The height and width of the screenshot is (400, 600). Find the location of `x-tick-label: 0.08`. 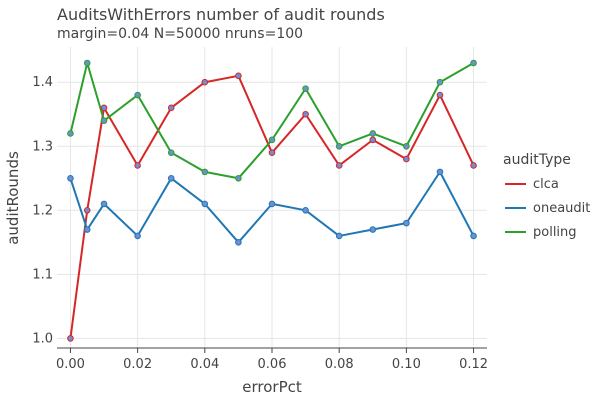

x-tick-label: 0.08 is located at coordinates (339, 364).